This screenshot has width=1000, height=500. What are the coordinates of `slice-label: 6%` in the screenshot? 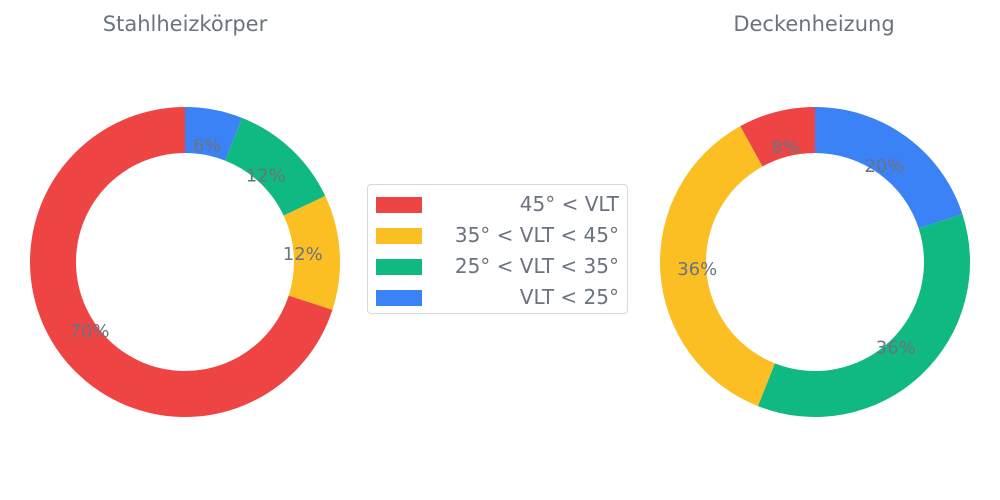 It's located at (207, 146).